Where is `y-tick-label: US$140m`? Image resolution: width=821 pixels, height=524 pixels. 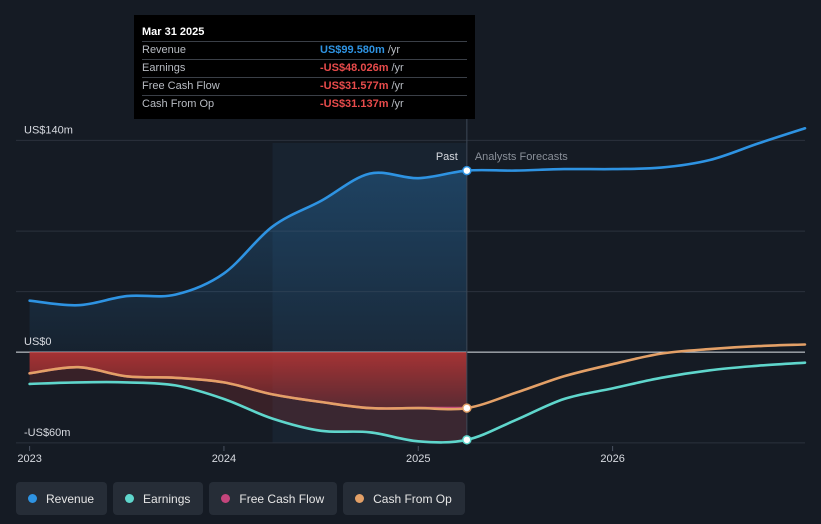
y-tick-label: US$140m is located at coordinates (48, 130).